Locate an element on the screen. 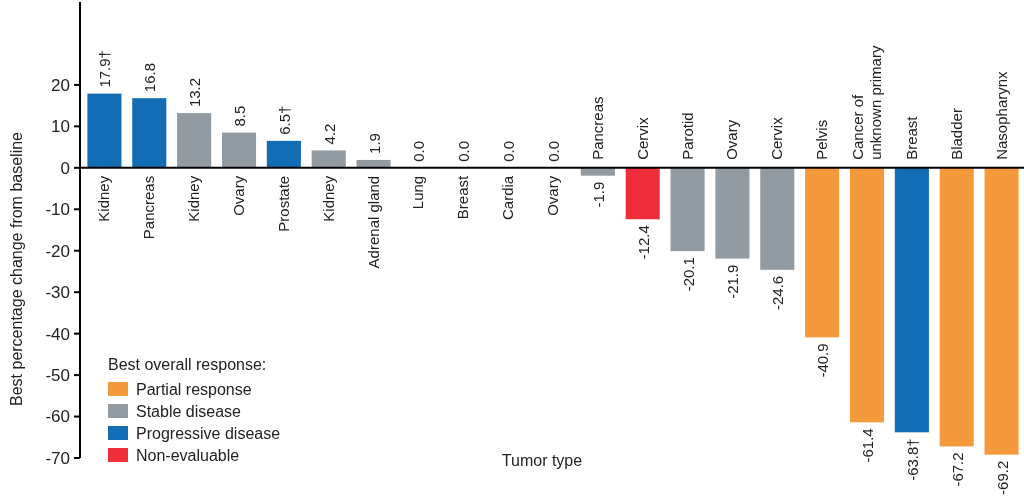 The image size is (1024, 503). data-label: 6.5† is located at coordinates (284, 120).